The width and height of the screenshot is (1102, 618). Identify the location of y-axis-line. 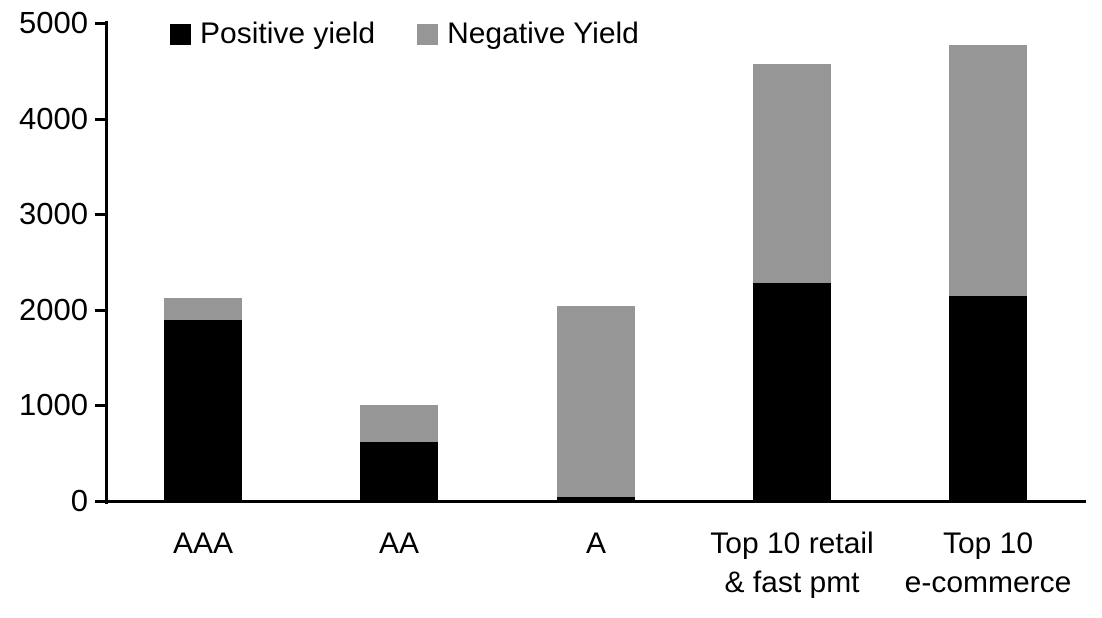
(106, 262).